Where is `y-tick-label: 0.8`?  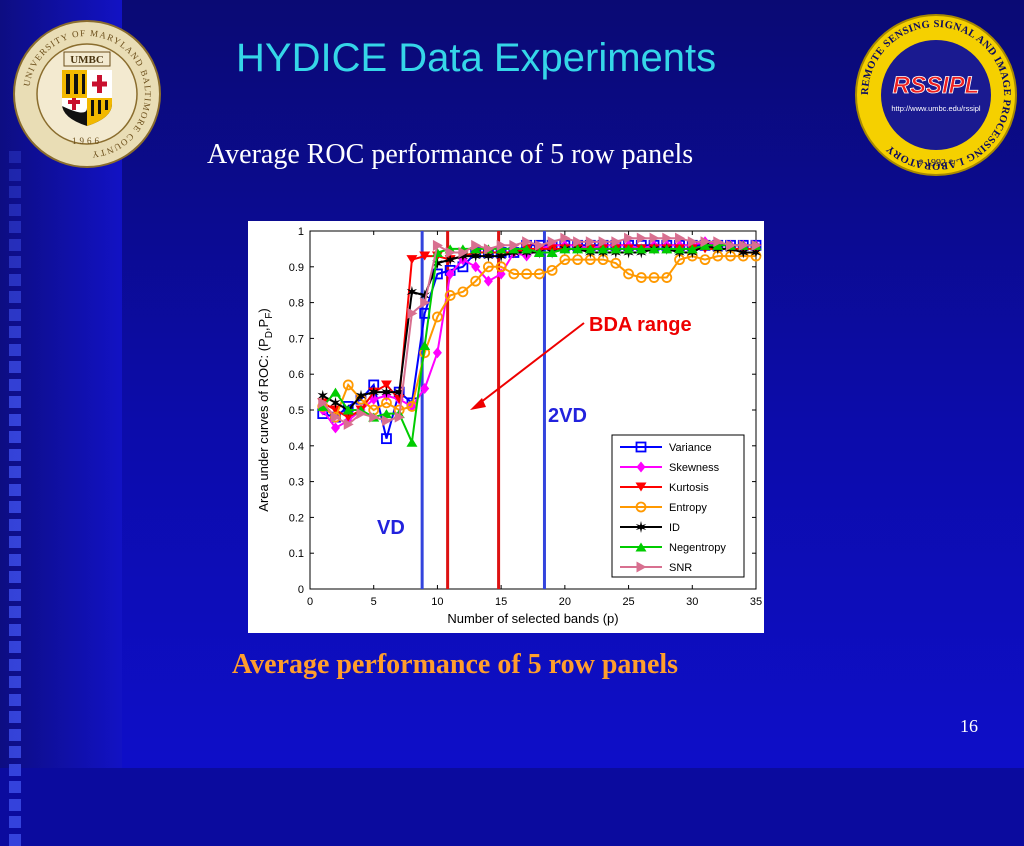
y-tick-label: 0.8 is located at coordinates (296, 304).